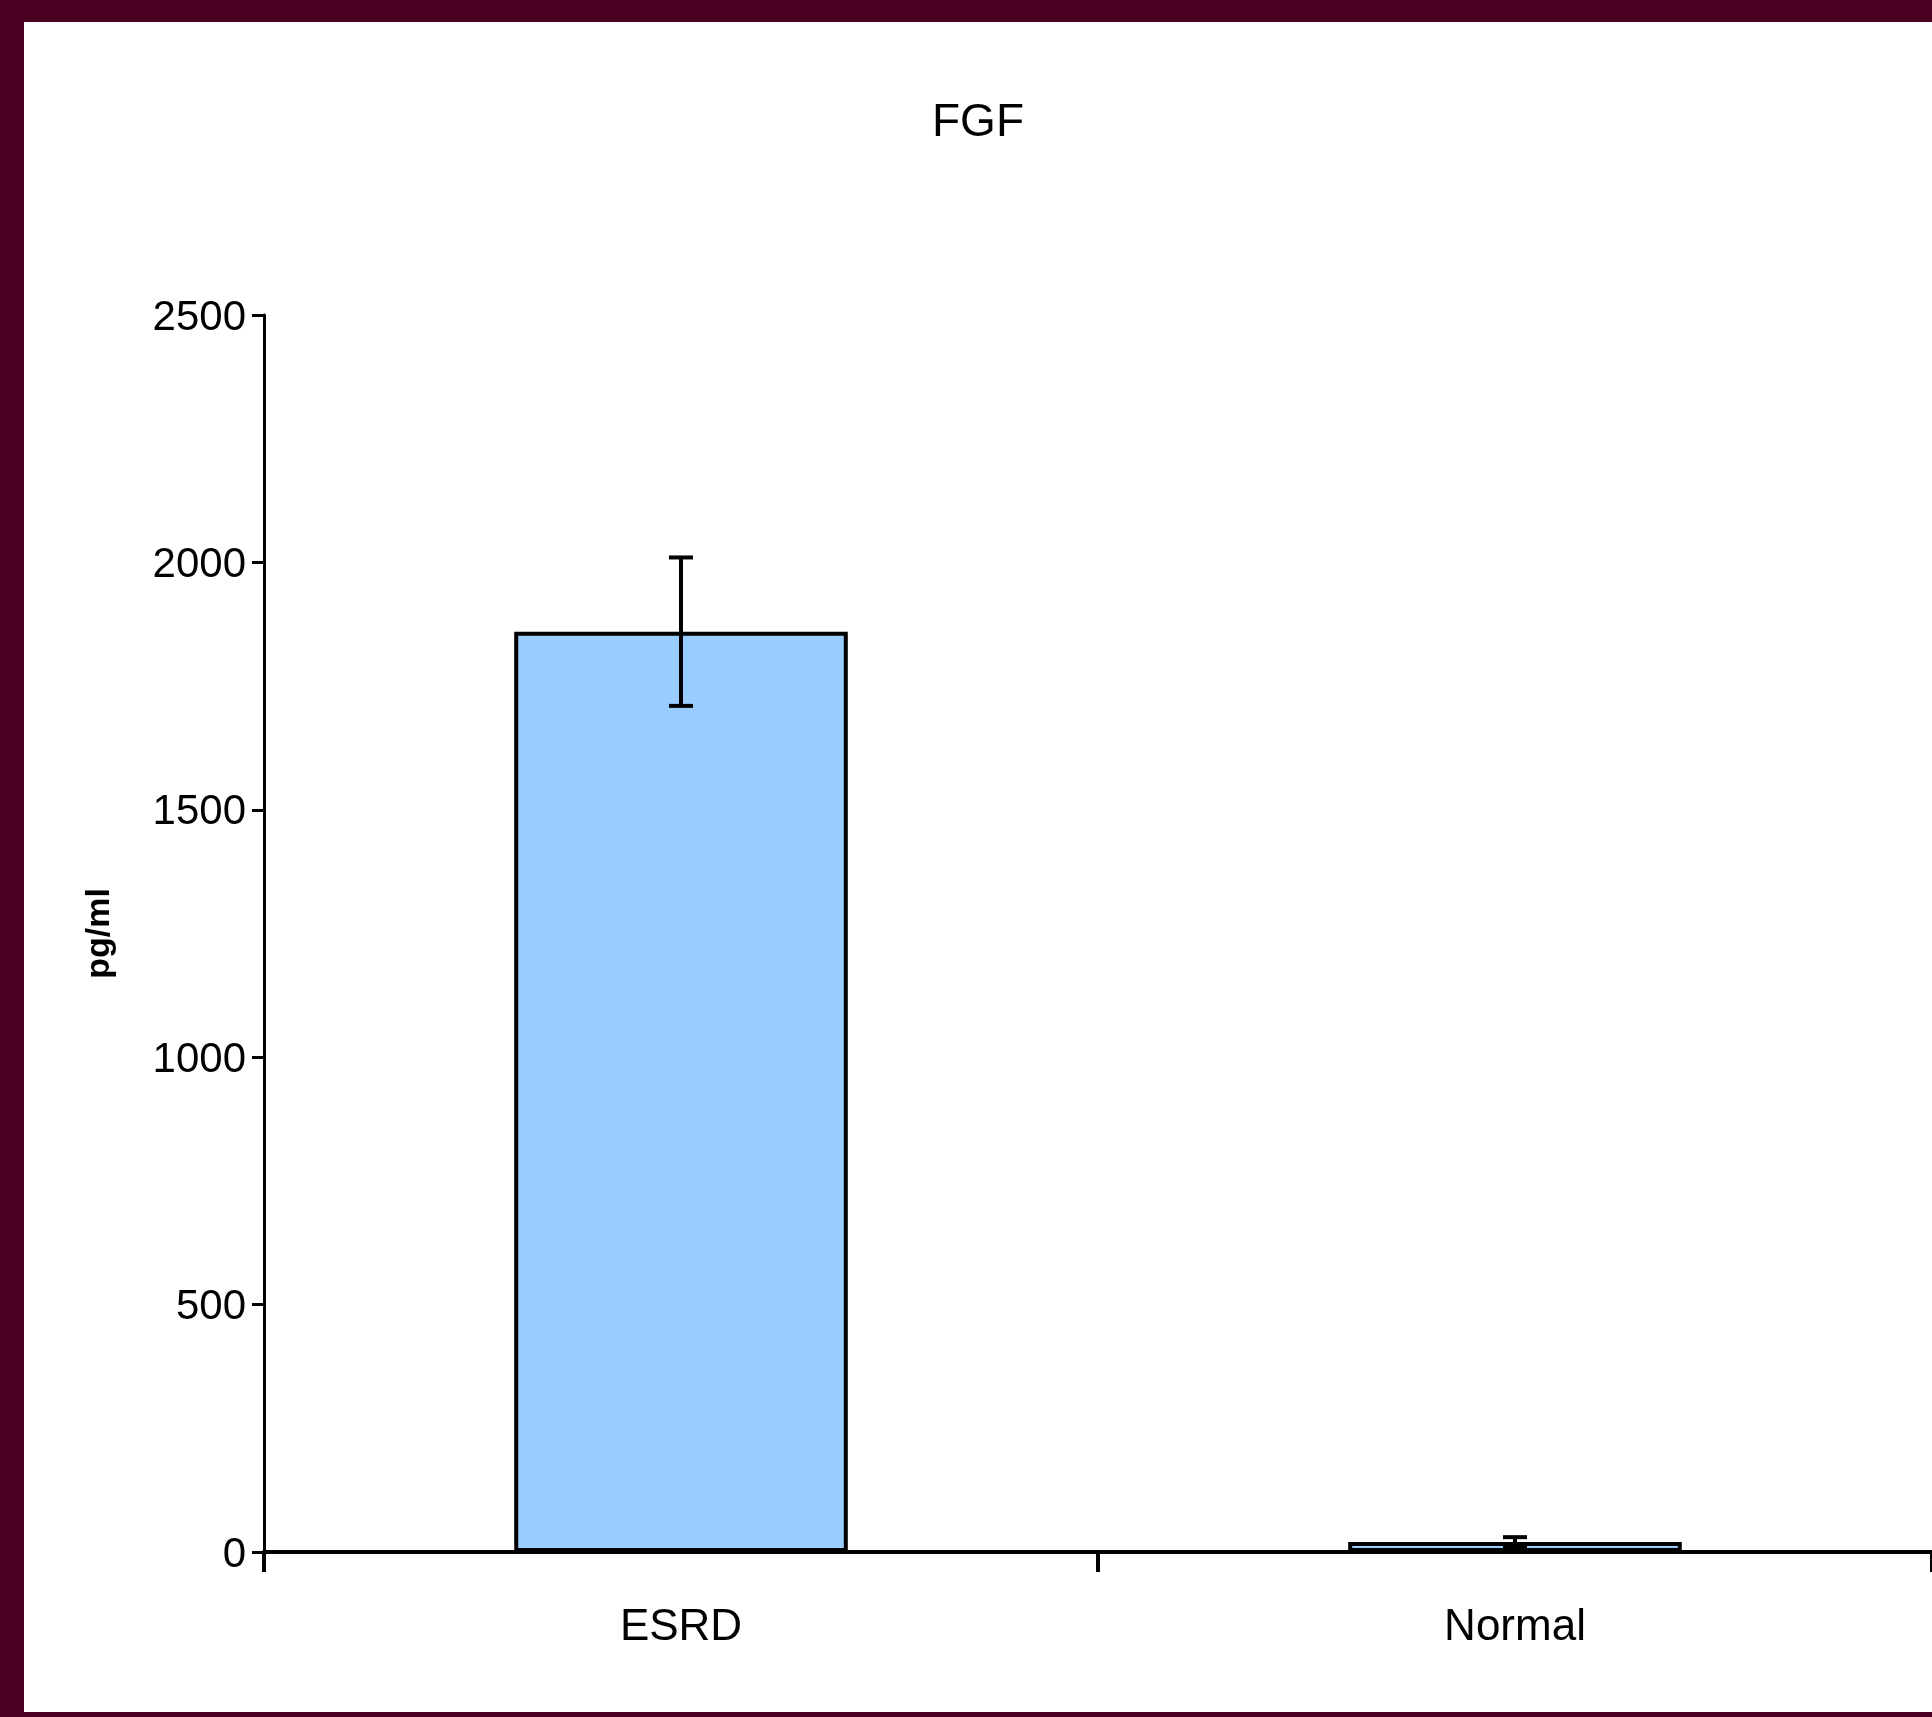  Describe the element at coordinates (978, 120) in the screenshot. I see `chart-title: FGF` at that location.